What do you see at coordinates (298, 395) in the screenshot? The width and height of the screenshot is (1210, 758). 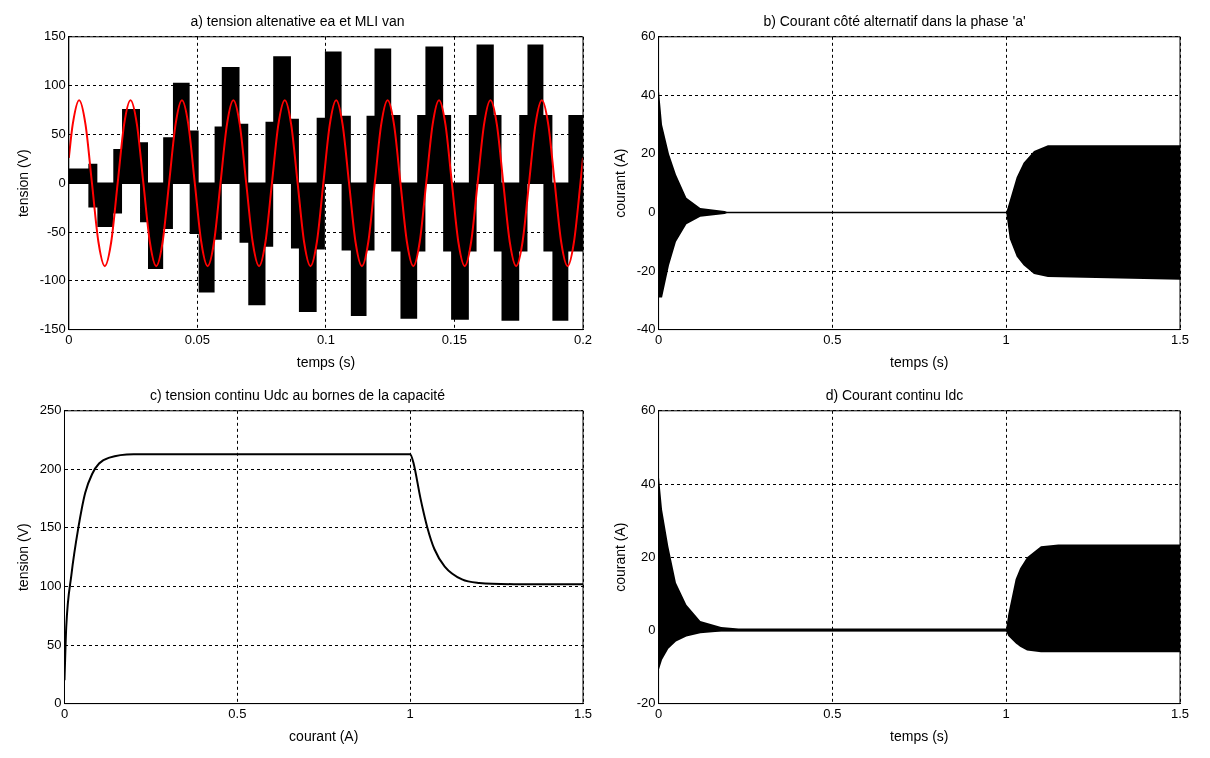 I see `chart-title: c) tension continu Udc au bornes de la capacité` at bounding box center [298, 395].